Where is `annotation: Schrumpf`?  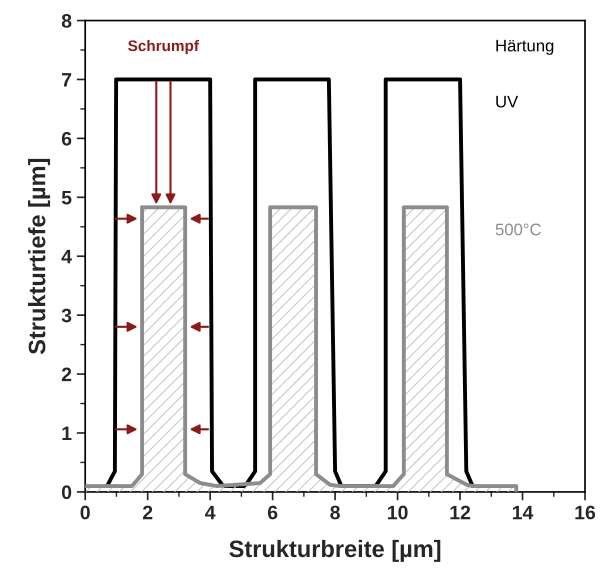 annotation: Schrumpf is located at coordinates (163, 47).